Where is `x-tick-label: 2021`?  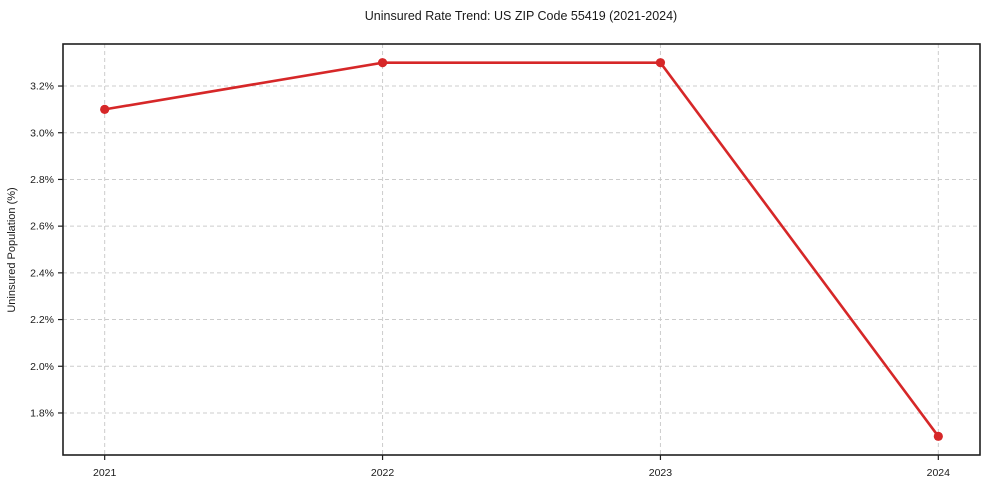
x-tick-label: 2021 is located at coordinates (105, 473).